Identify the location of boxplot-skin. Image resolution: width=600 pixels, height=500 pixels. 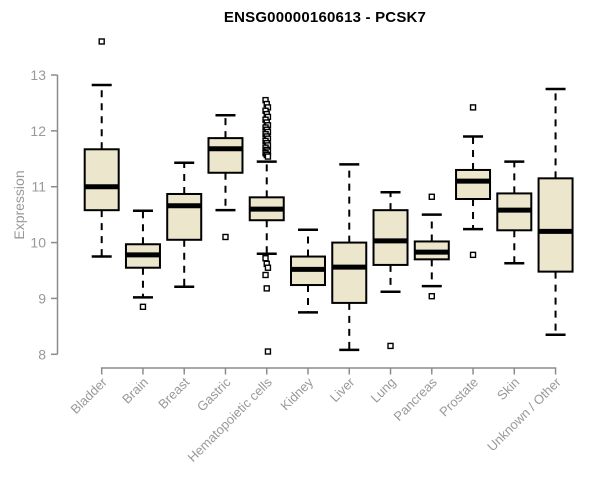
(514, 212).